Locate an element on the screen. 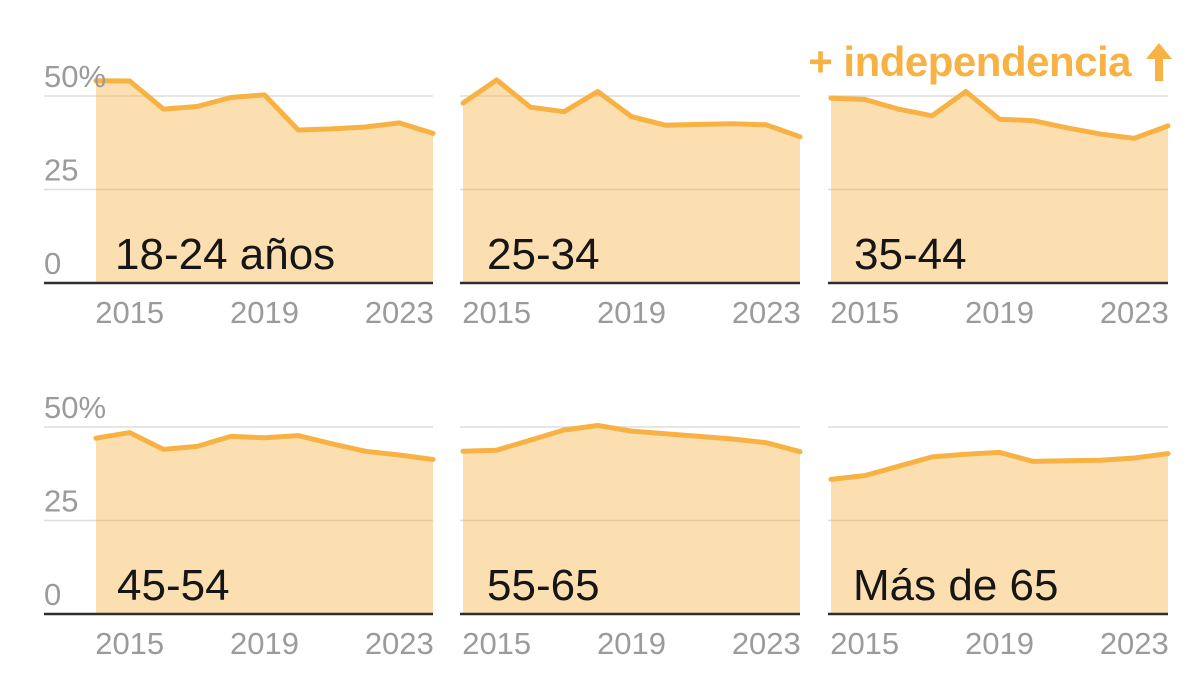 Image resolution: width=1200 pixels, height=675 pixels. panel-label-25-34: 25-34 is located at coordinates (543, 254).